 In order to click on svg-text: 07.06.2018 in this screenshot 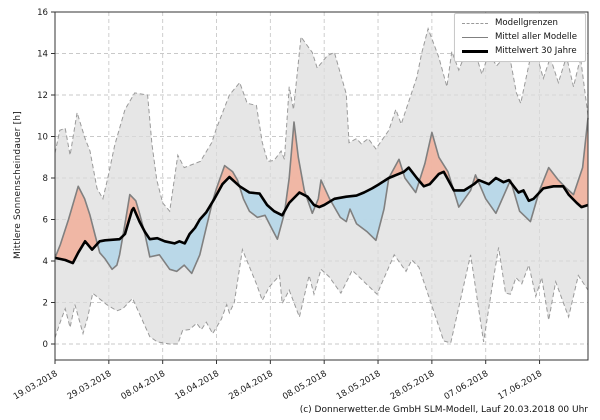, I will do `click(467, 385)`.